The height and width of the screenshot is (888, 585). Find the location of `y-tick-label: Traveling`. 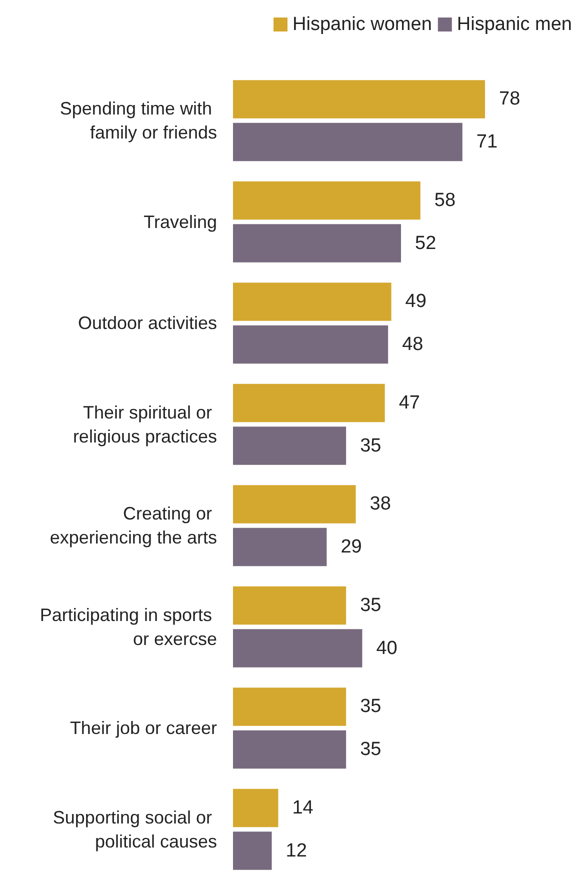

y-tick-label: Traveling is located at coordinates (180, 222).